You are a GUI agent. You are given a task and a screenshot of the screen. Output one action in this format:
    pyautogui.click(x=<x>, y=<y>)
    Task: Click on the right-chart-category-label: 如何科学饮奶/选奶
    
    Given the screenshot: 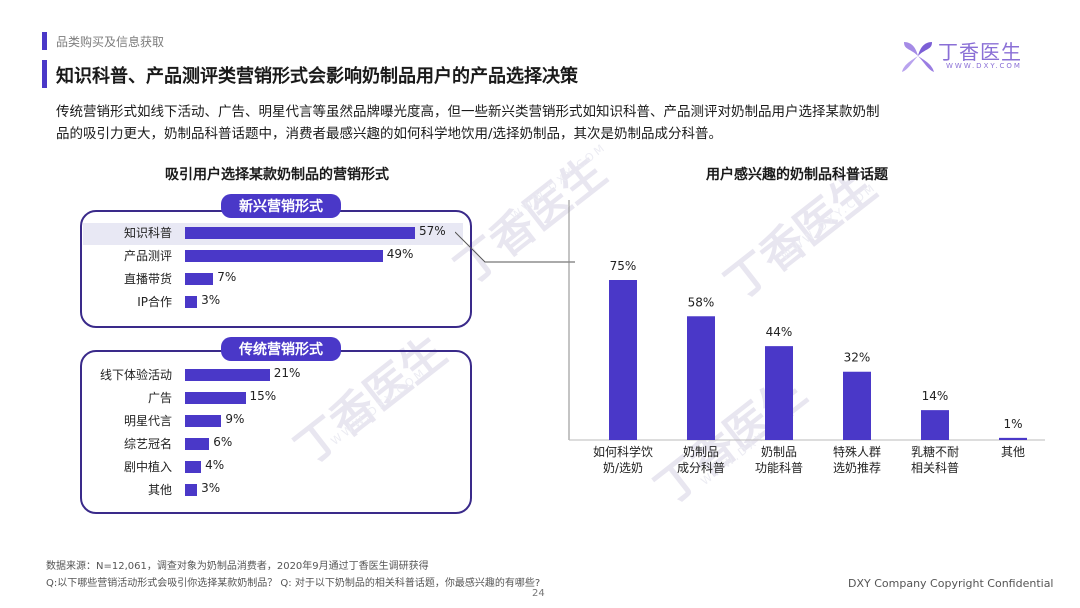 What is the action you would take?
    pyautogui.click(x=623, y=459)
    